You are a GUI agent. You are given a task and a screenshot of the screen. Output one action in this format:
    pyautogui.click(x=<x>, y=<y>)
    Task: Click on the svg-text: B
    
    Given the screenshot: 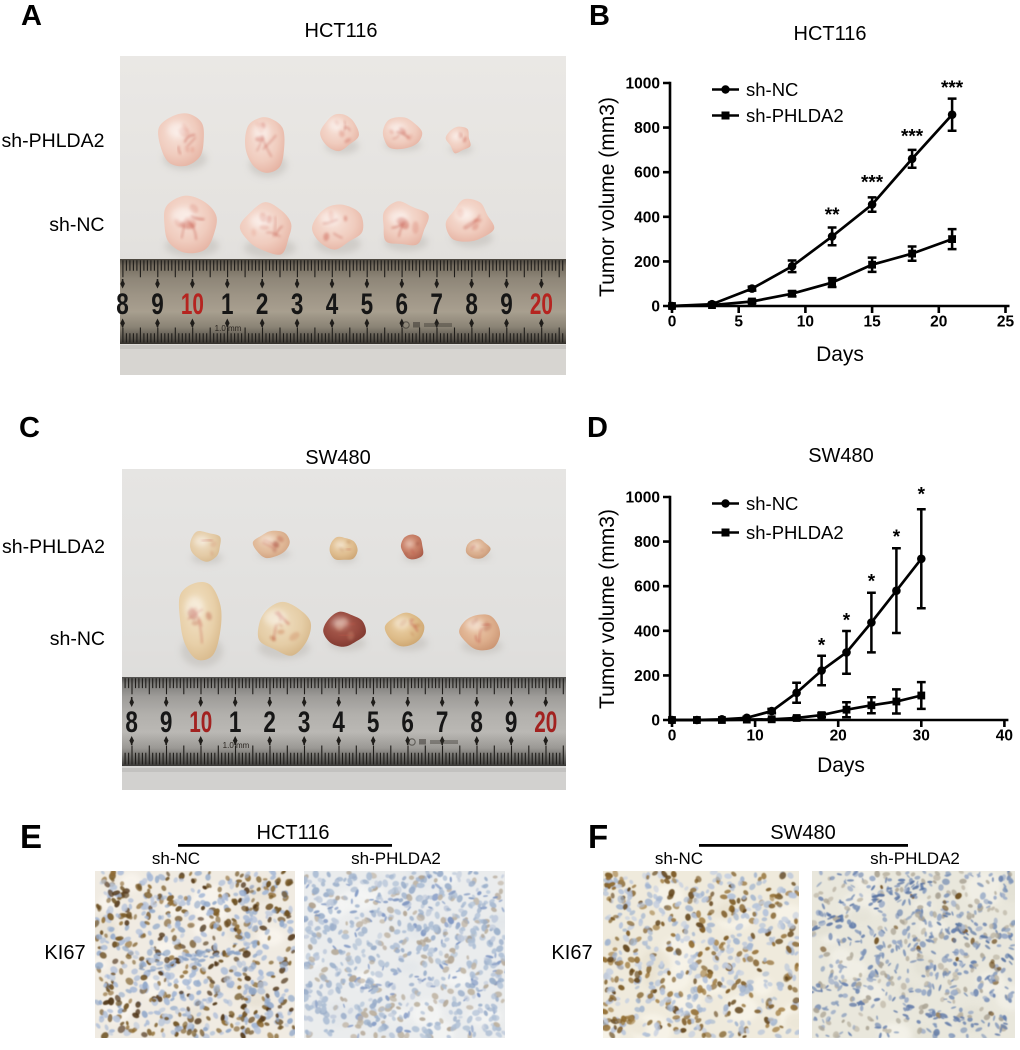 What is the action you would take?
    pyautogui.click(x=599, y=16)
    